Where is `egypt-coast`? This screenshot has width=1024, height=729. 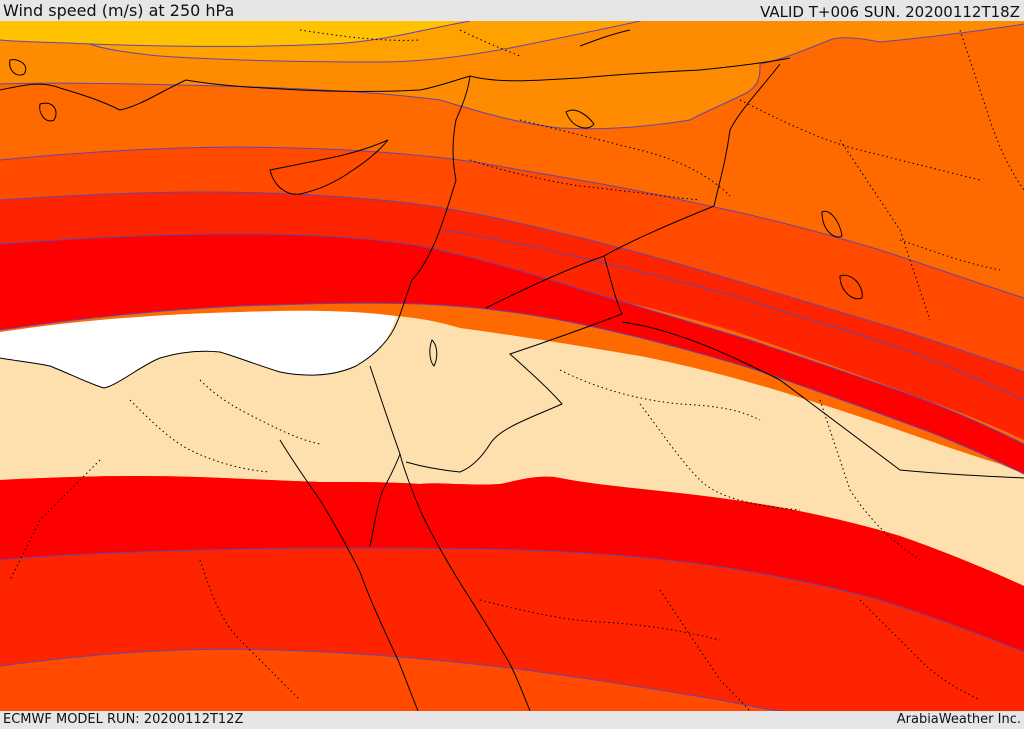
egypt-coast is located at coordinates (199, 354).